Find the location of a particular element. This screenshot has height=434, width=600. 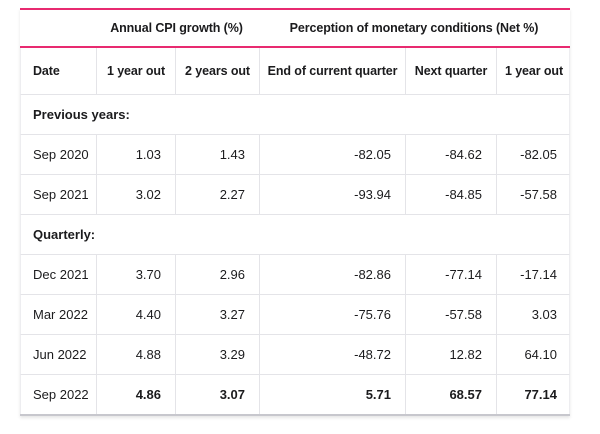

value-cell: 3.02 is located at coordinates (135, 194).